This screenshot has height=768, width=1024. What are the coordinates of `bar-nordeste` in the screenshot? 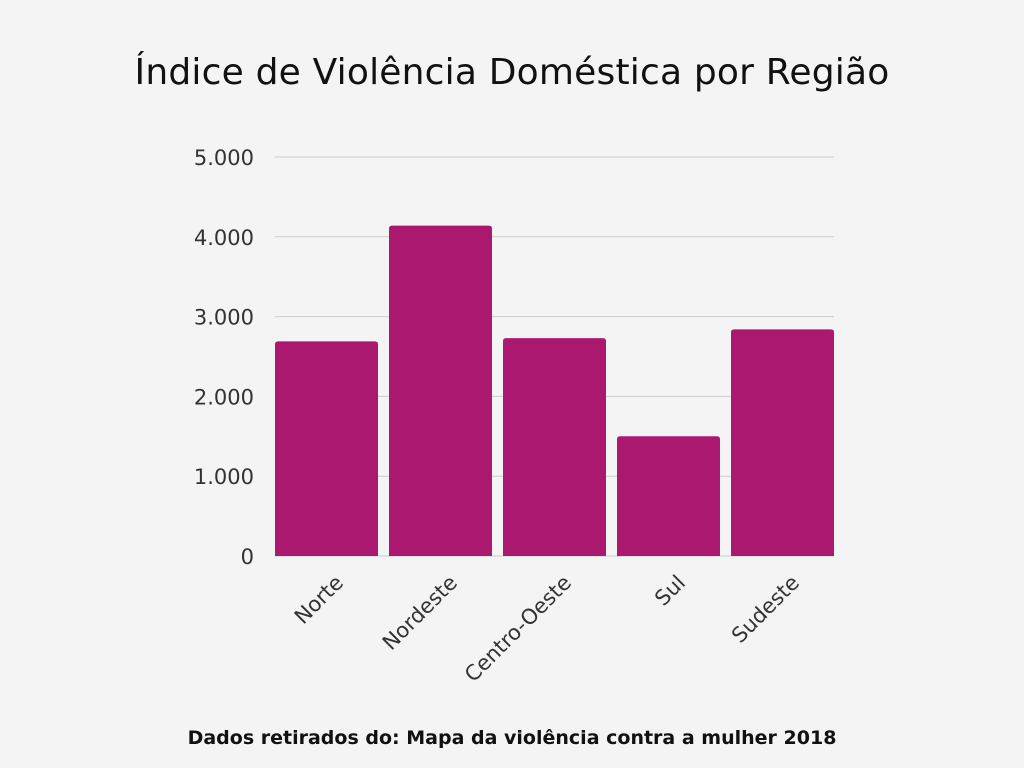 It's located at (440, 391).